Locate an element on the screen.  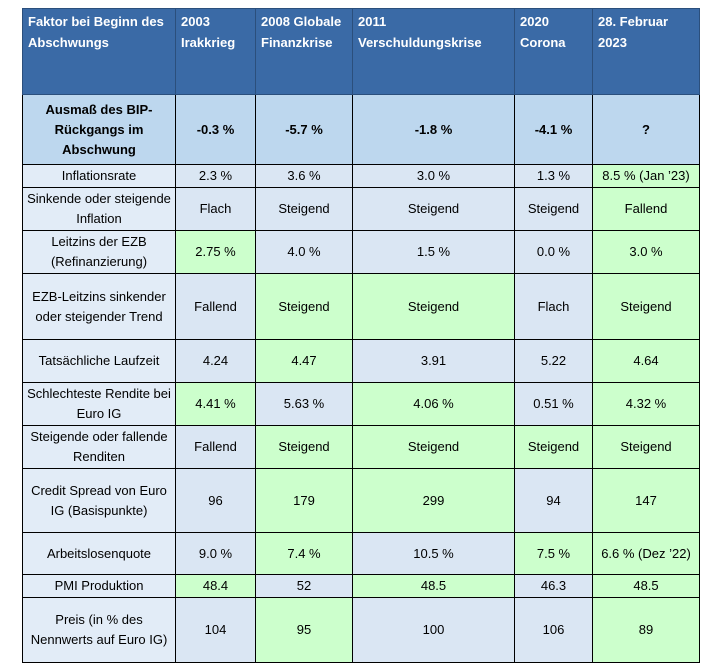
table-cell: 4.32 % is located at coordinates (646, 404).